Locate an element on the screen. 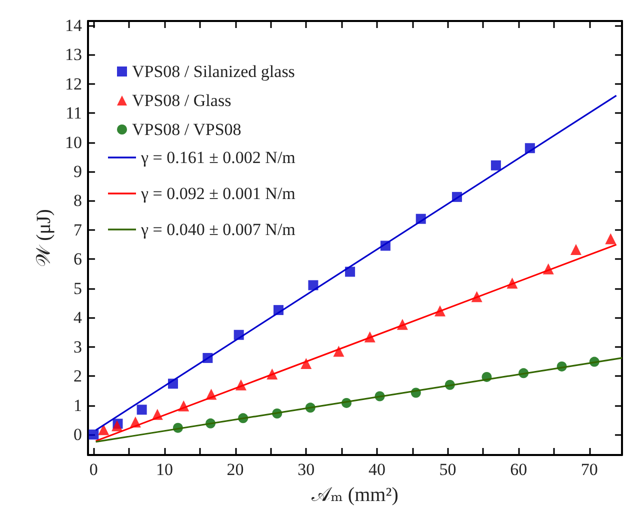 The height and width of the screenshot is (518, 638). y-tick-label: 1 is located at coordinates (78, 405).